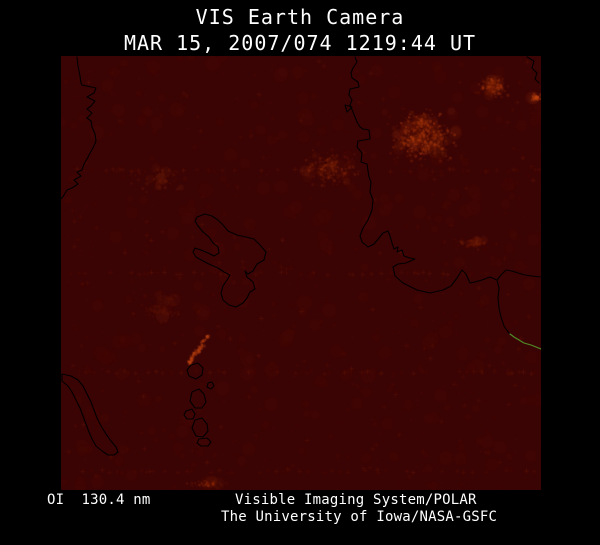 Image resolution: width=600 pixels, height=545 pixels. Describe the element at coordinates (533, 70) in the screenshot. I see `coastline-corner-fragment` at that location.